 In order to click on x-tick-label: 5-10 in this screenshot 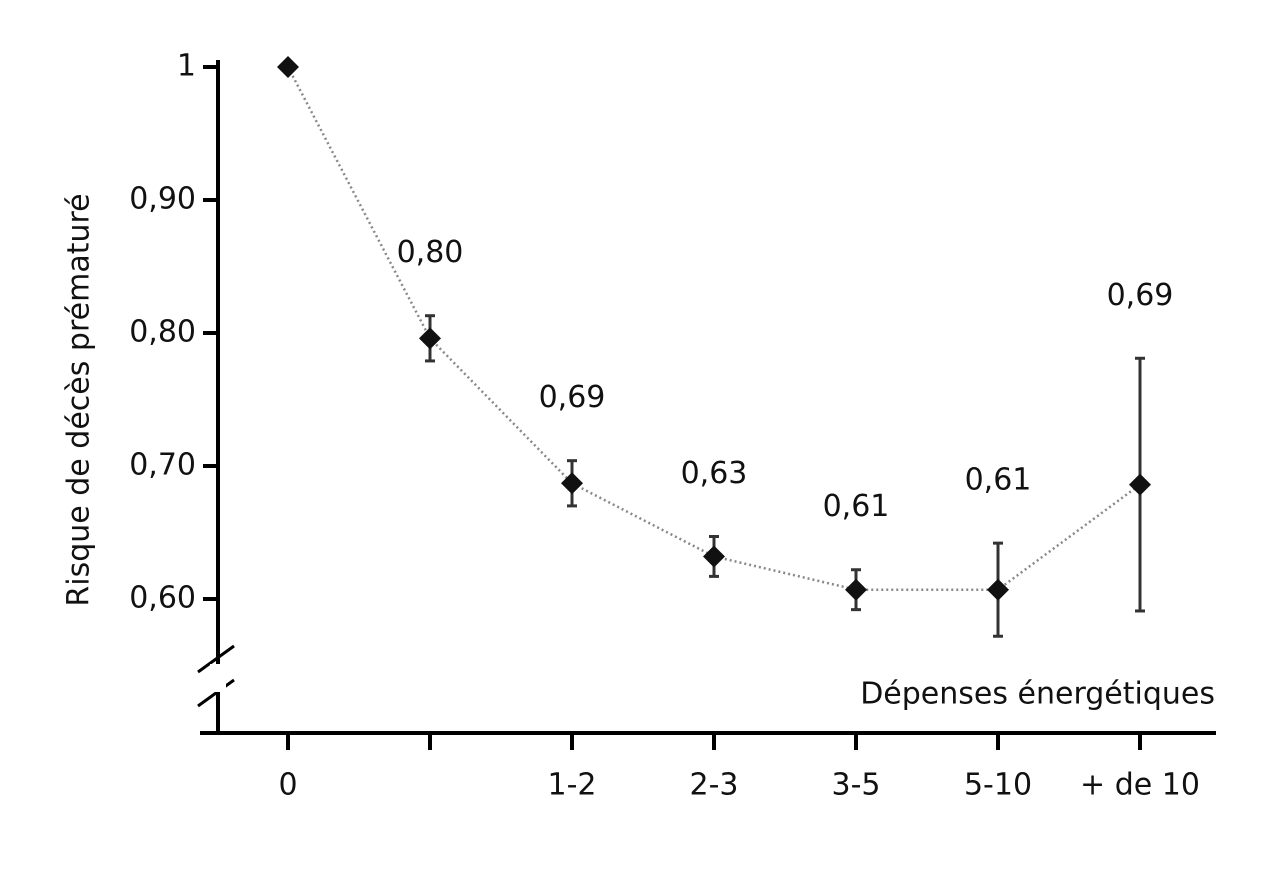, I will do `click(998, 785)`.